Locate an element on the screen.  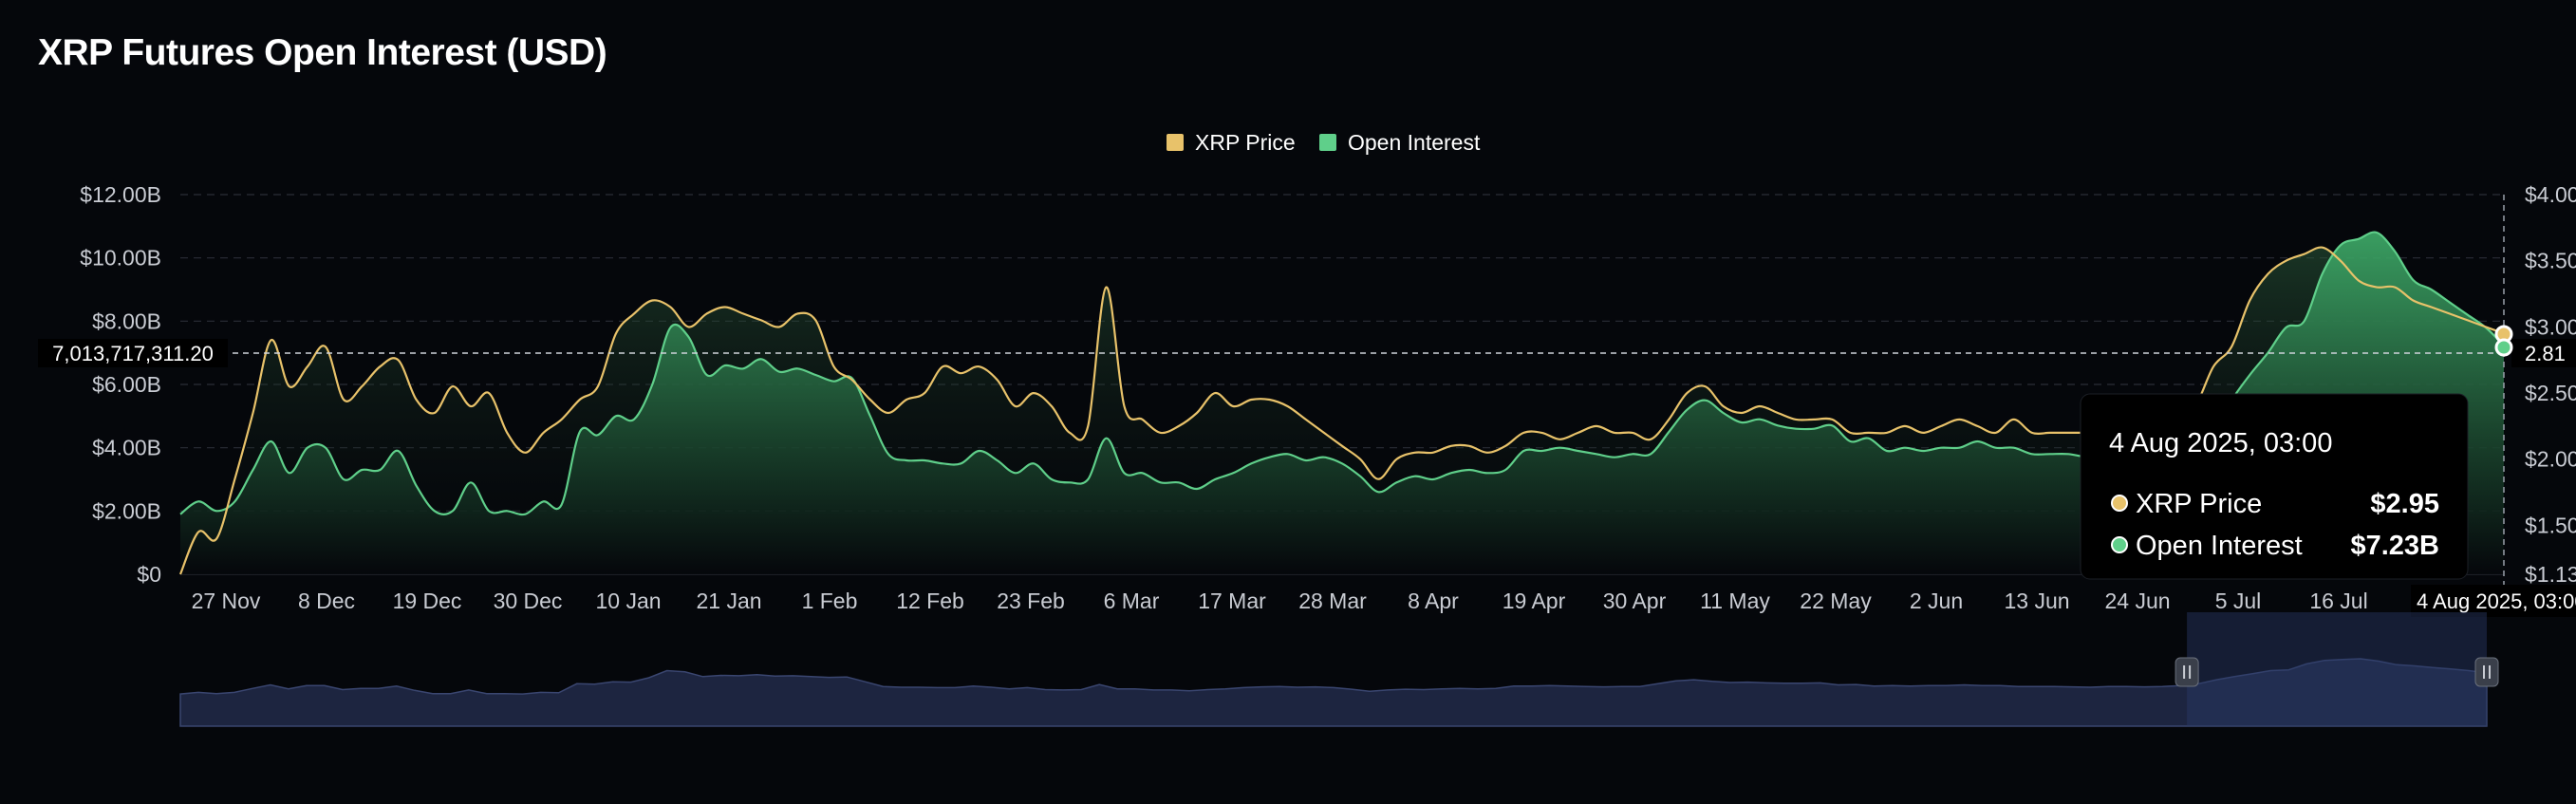
x-tick-label: 30 Dec is located at coordinates (528, 601).